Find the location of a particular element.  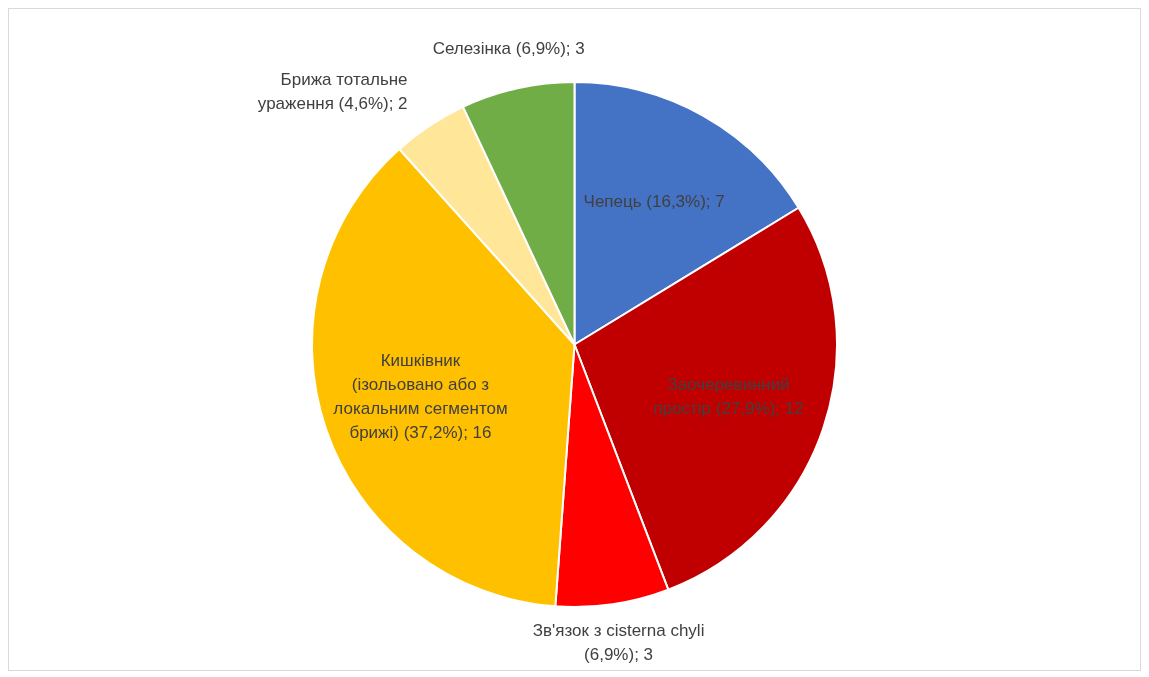

slice-label: Кишківник (ізольовано або з локальним сегментом брижі) (37,2%); 16 is located at coordinates (420, 396).